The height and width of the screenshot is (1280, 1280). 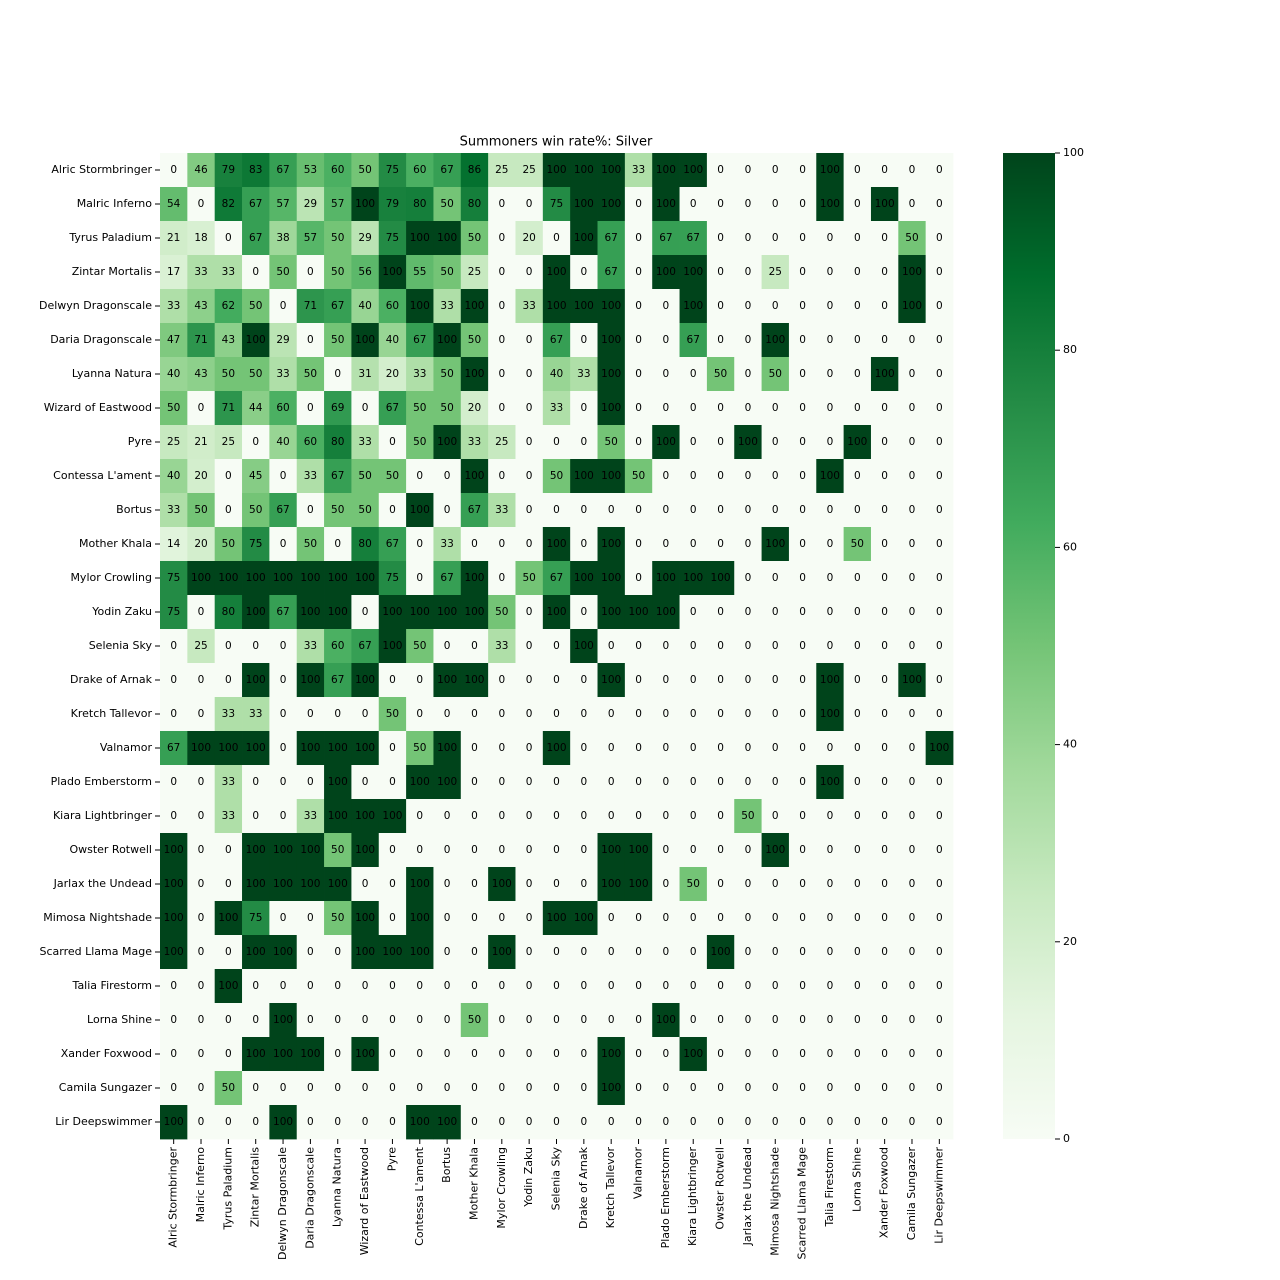 What do you see at coordinates (282, 442) in the screenshot?
I see `cell-label: 40` at bounding box center [282, 442].